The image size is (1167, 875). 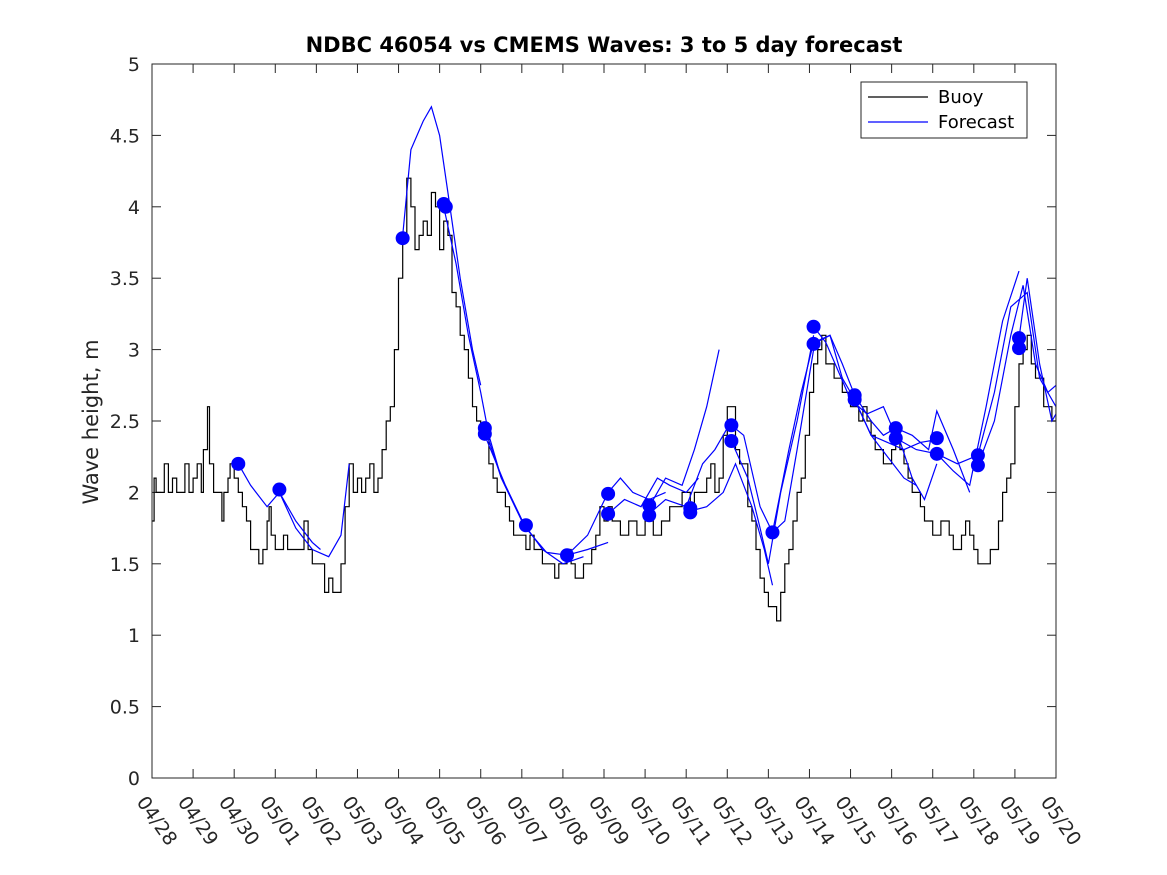 What do you see at coordinates (978, 820) in the screenshot?
I see `x-tick-label: 05/18` at bounding box center [978, 820].